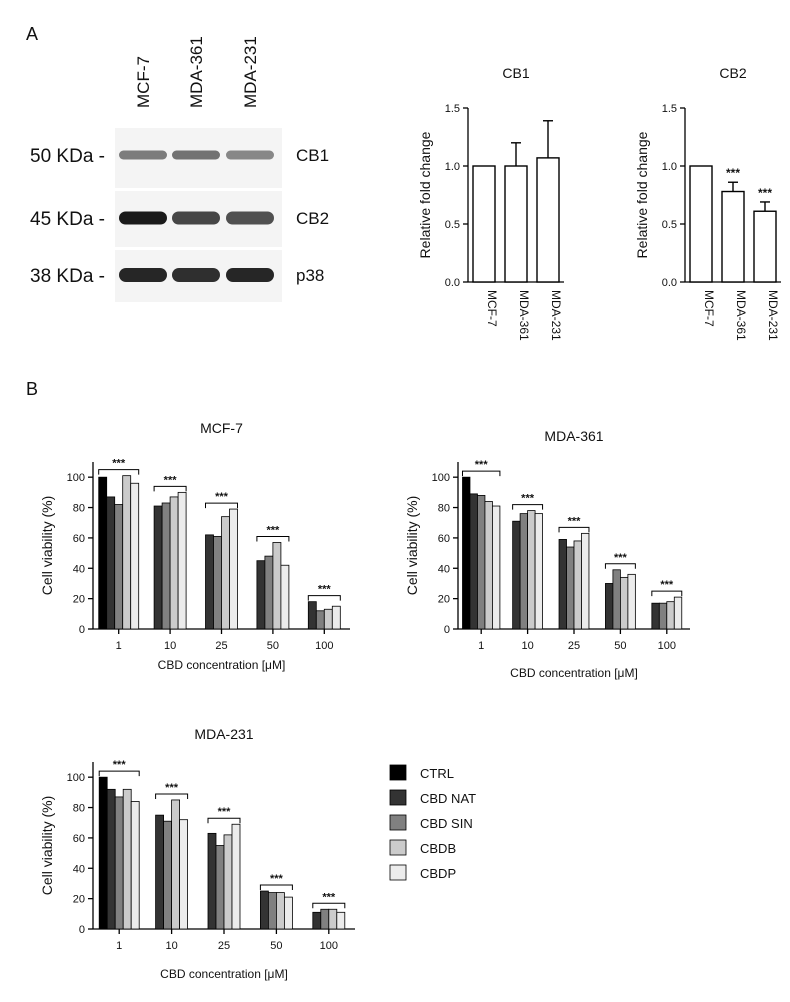 The image size is (790, 1002). Describe the element at coordinates (437, 773) in the screenshot. I see `legend-label: CTRL` at that location.